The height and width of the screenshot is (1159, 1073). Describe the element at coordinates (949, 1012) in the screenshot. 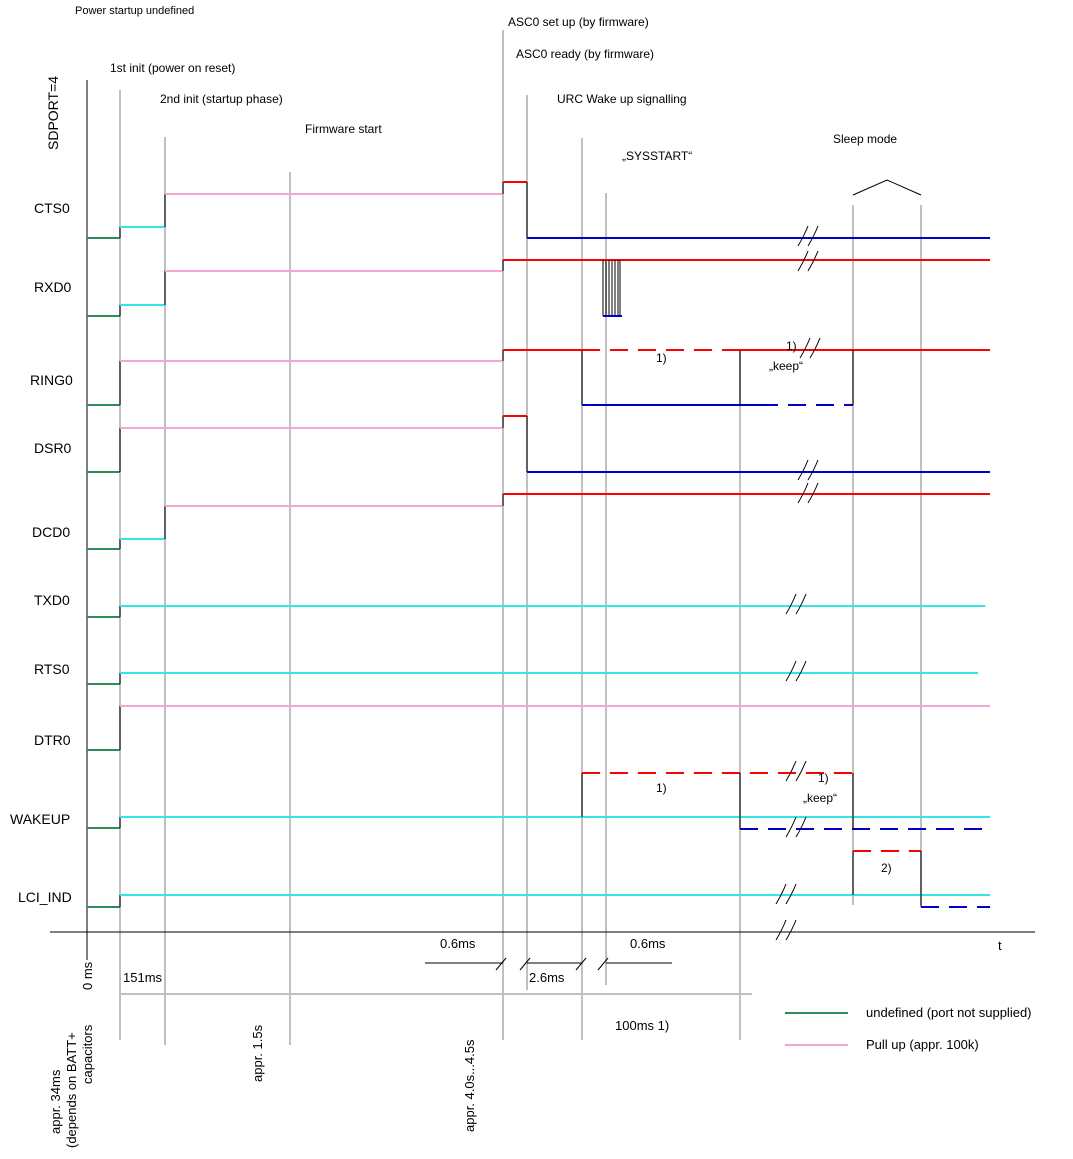

I see `legend-undefined-label: undefined (port not supplied)` at that location.